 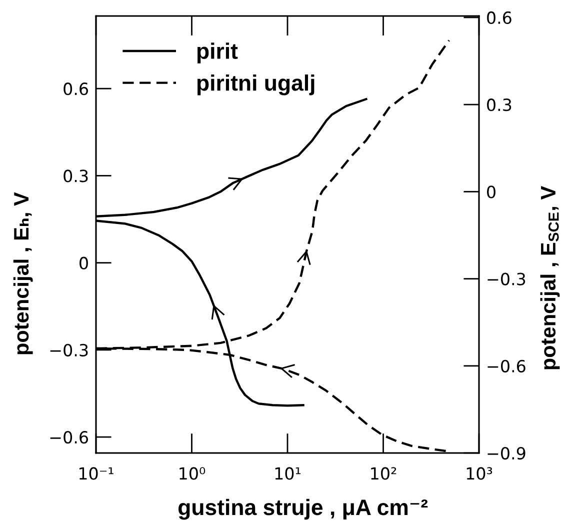 What do you see at coordinates (383, 473) in the screenshot?
I see `x-tick-label: 10²` at bounding box center [383, 473].